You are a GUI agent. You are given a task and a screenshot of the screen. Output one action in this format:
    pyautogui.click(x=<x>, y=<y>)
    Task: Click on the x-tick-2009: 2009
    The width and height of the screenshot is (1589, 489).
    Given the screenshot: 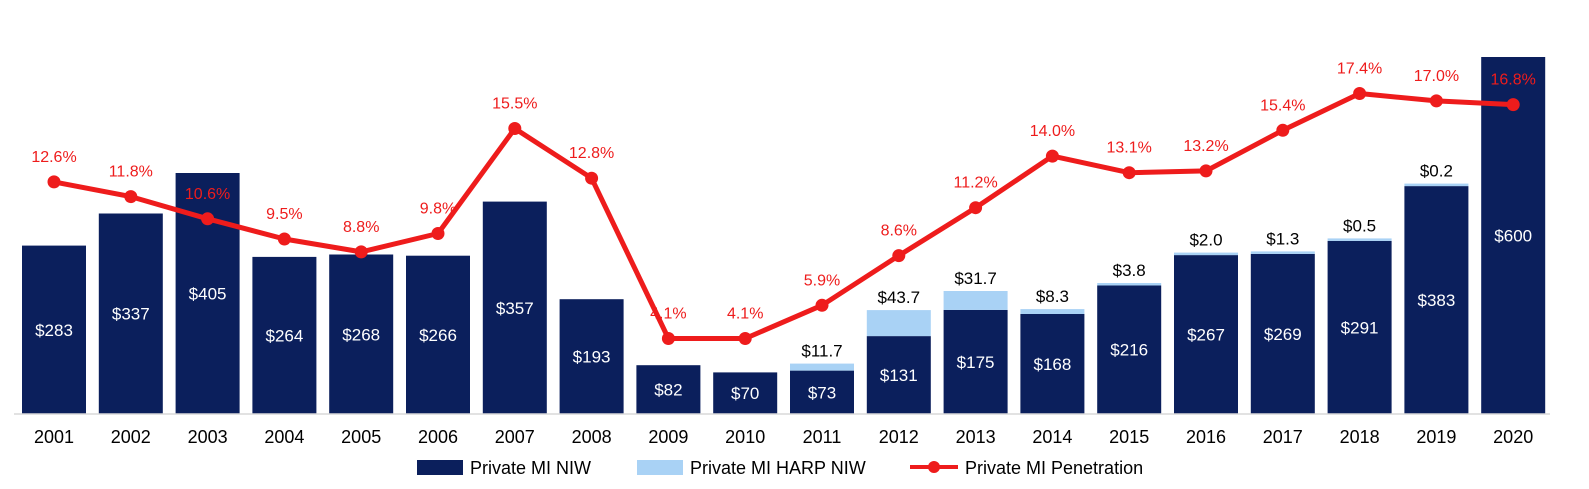 What is the action you would take?
    pyautogui.click(x=668, y=437)
    